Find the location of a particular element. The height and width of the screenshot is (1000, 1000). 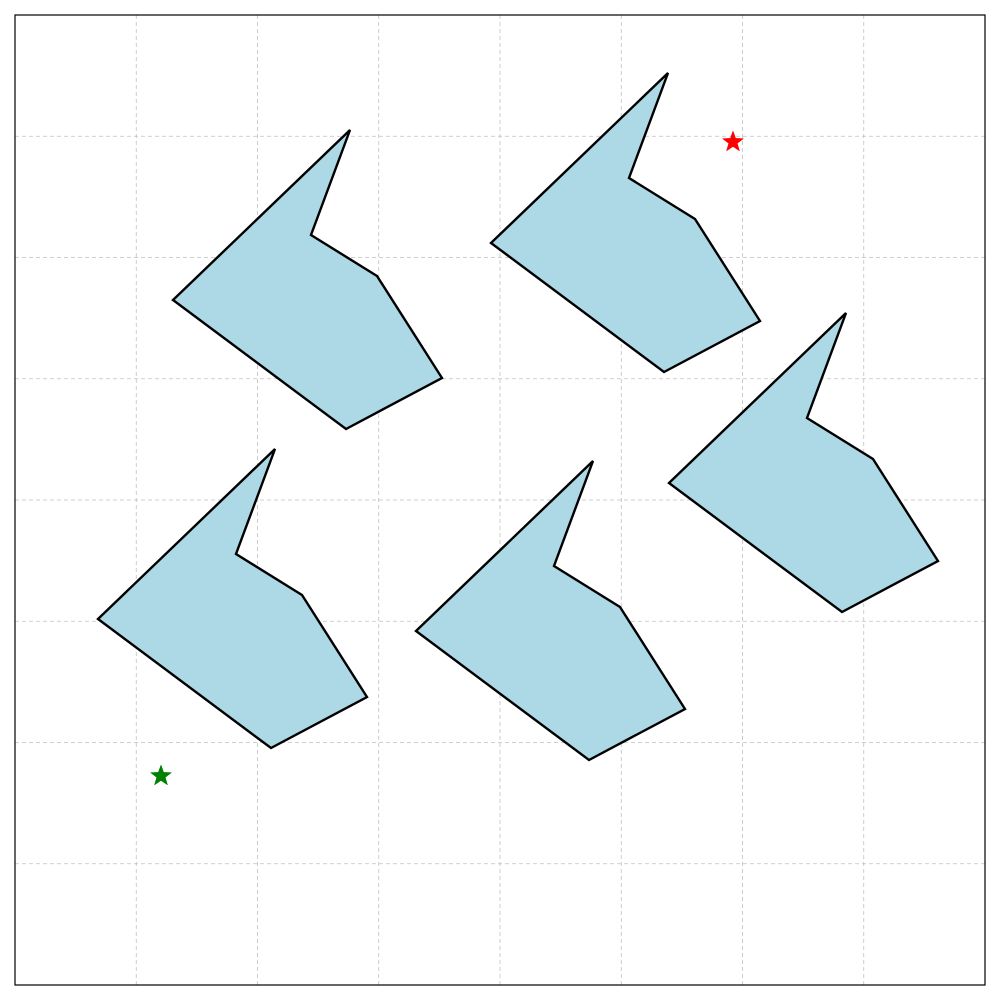

goal-star-icon is located at coordinates (733, 141).